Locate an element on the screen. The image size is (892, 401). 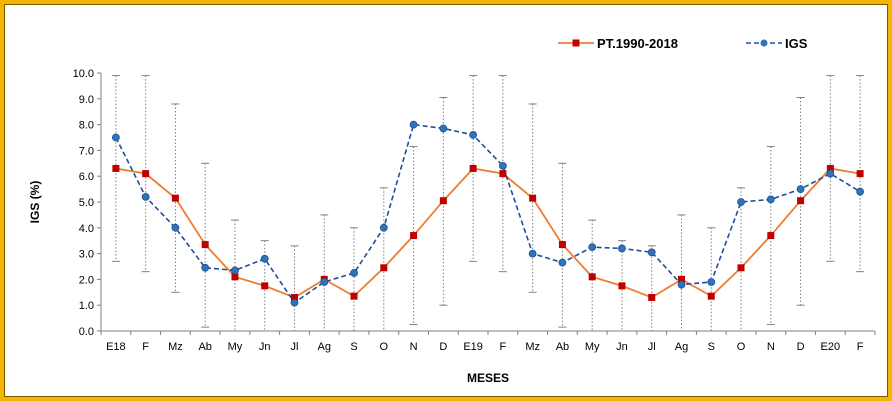
x-tick-label: E19 is located at coordinates (473, 347).